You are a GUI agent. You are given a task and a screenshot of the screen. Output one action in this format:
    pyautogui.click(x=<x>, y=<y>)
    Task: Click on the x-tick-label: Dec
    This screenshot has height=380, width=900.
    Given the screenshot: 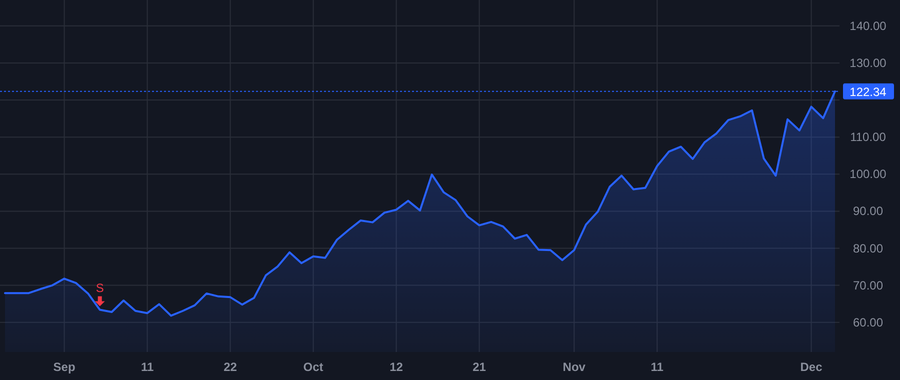 What is the action you would take?
    pyautogui.click(x=811, y=367)
    